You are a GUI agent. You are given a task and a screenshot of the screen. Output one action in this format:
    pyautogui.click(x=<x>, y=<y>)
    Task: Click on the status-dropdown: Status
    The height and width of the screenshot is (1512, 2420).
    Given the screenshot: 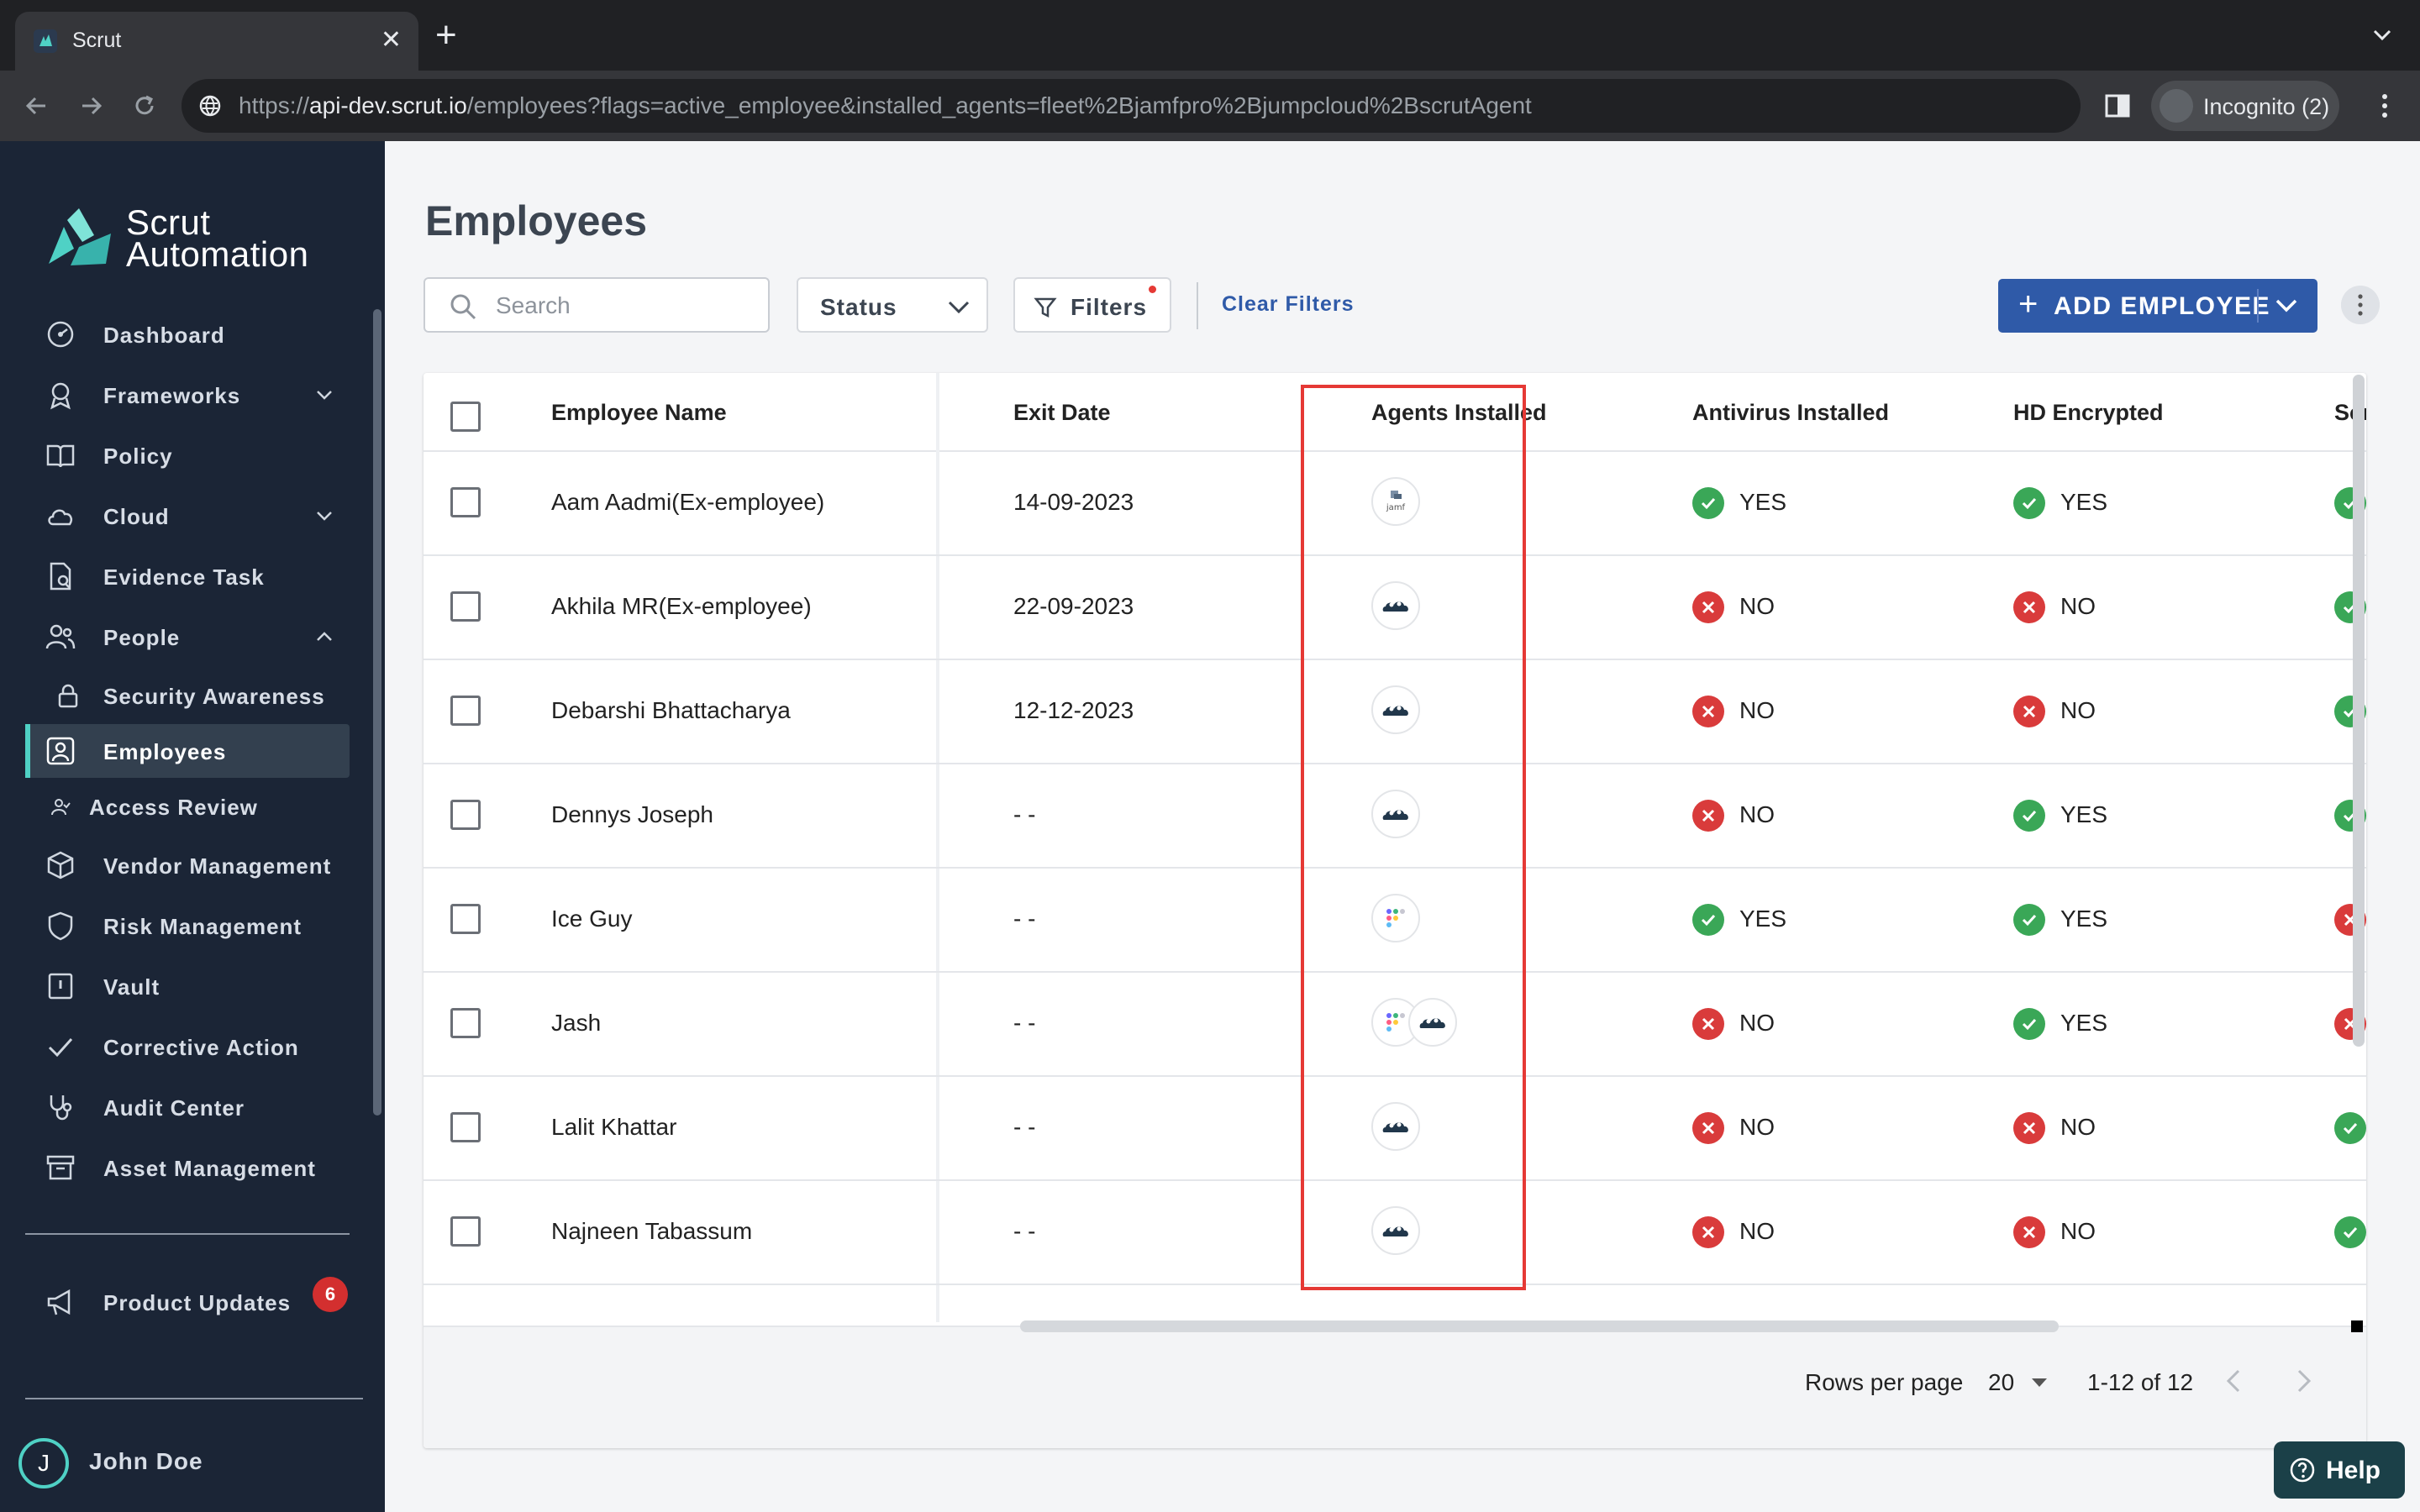 What is the action you would take?
    pyautogui.click(x=893, y=305)
    